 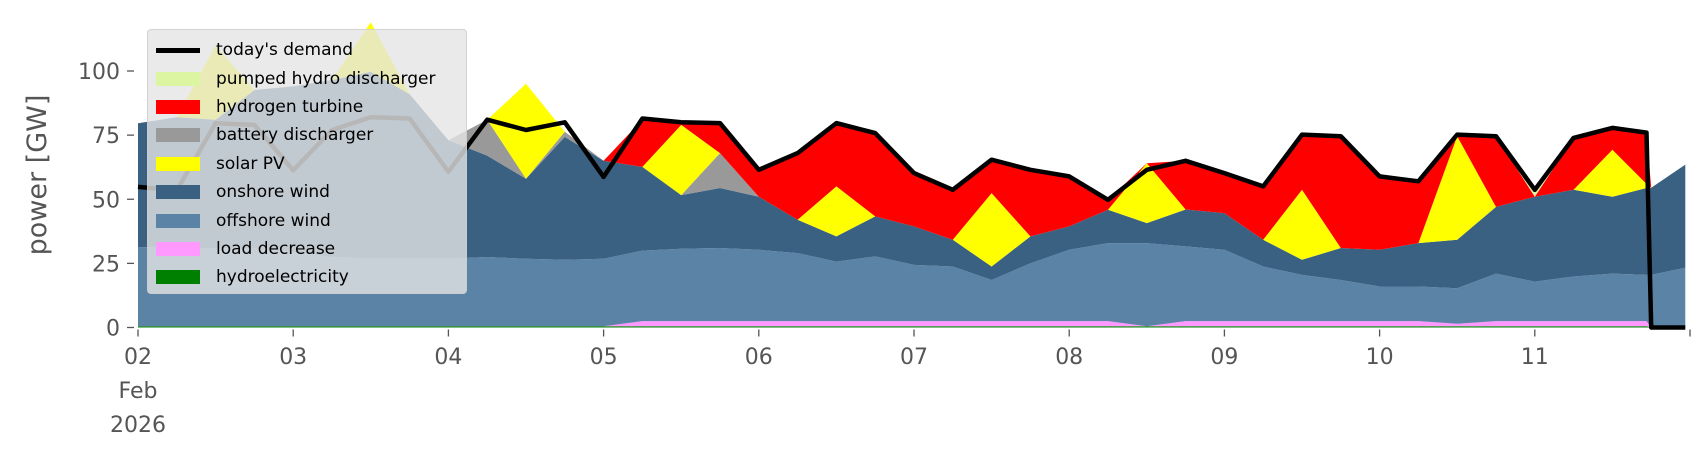 I want to click on legend-item-demand: today's demand, so click(x=311, y=50).